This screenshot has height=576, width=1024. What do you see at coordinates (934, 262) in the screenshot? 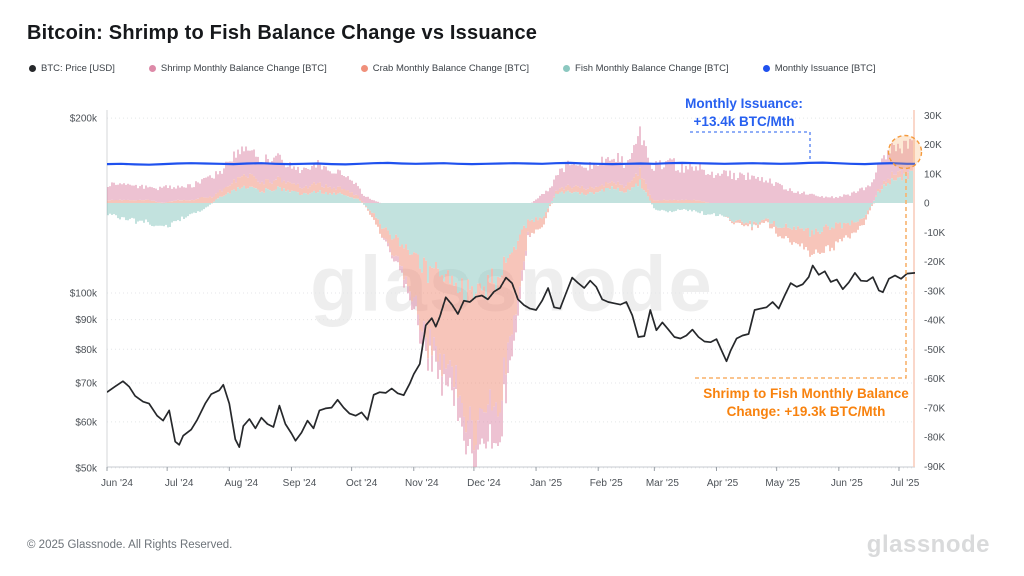
I see `svg-text: -20K` at bounding box center [934, 262].